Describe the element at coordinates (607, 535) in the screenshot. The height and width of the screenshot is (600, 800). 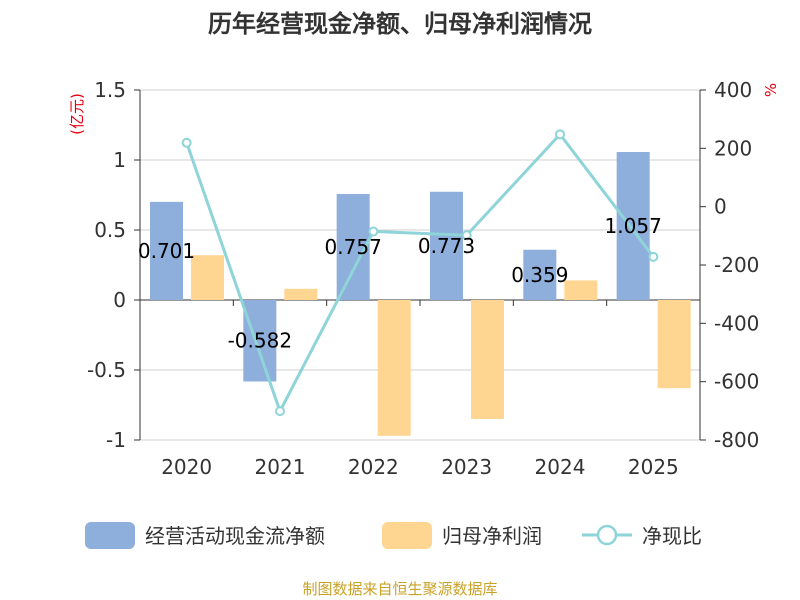
I see `legend-marker-ratio` at that location.